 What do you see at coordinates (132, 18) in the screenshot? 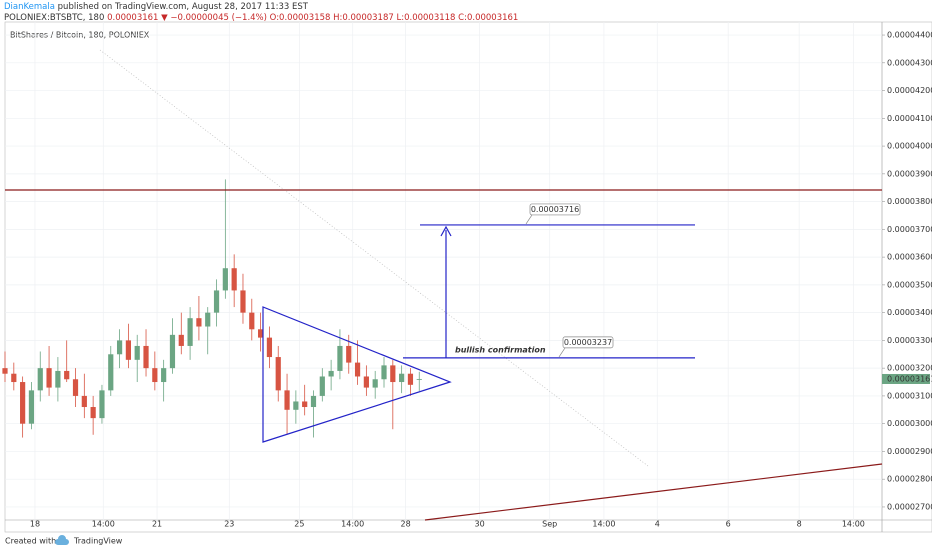
I see `last: 0.00003161` at bounding box center [132, 18].